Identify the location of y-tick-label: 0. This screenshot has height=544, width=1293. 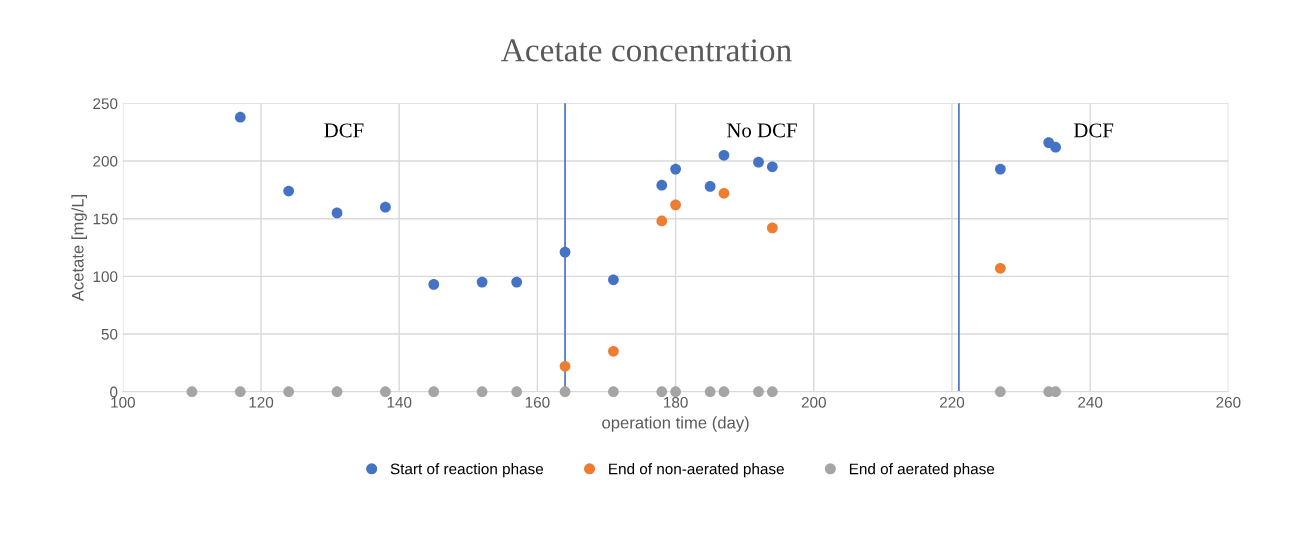
(114, 392).